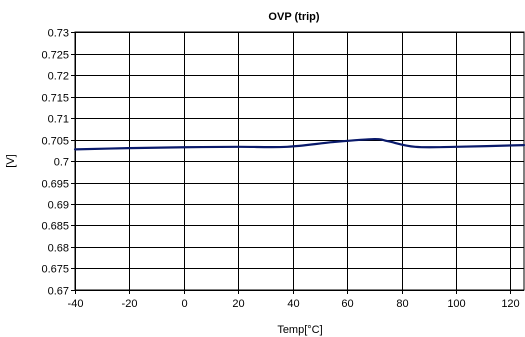 The width and height of the screenshot is (525, 337). I want to click on y-tick-label: 0.685, so click(55, 227).